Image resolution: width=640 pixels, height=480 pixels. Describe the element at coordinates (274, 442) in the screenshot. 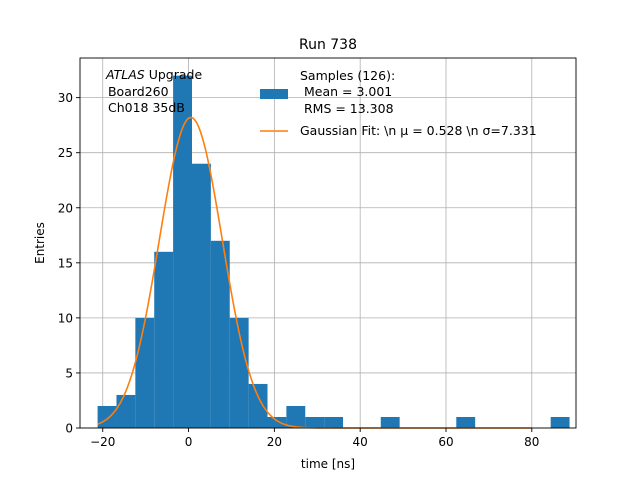

I see `x-tick-label: 20` at that location.